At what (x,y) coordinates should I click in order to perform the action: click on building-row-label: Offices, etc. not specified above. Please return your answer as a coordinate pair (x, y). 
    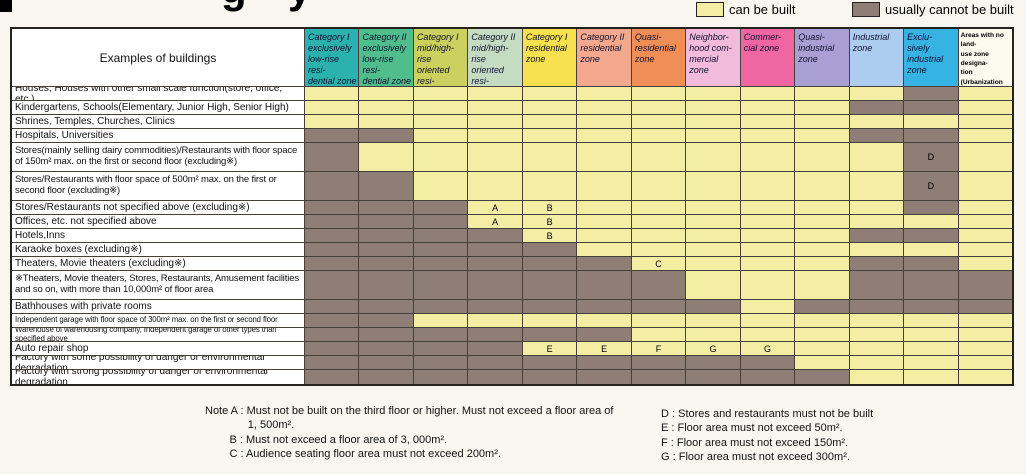
    Looking at the image, I should click on (158, 222).